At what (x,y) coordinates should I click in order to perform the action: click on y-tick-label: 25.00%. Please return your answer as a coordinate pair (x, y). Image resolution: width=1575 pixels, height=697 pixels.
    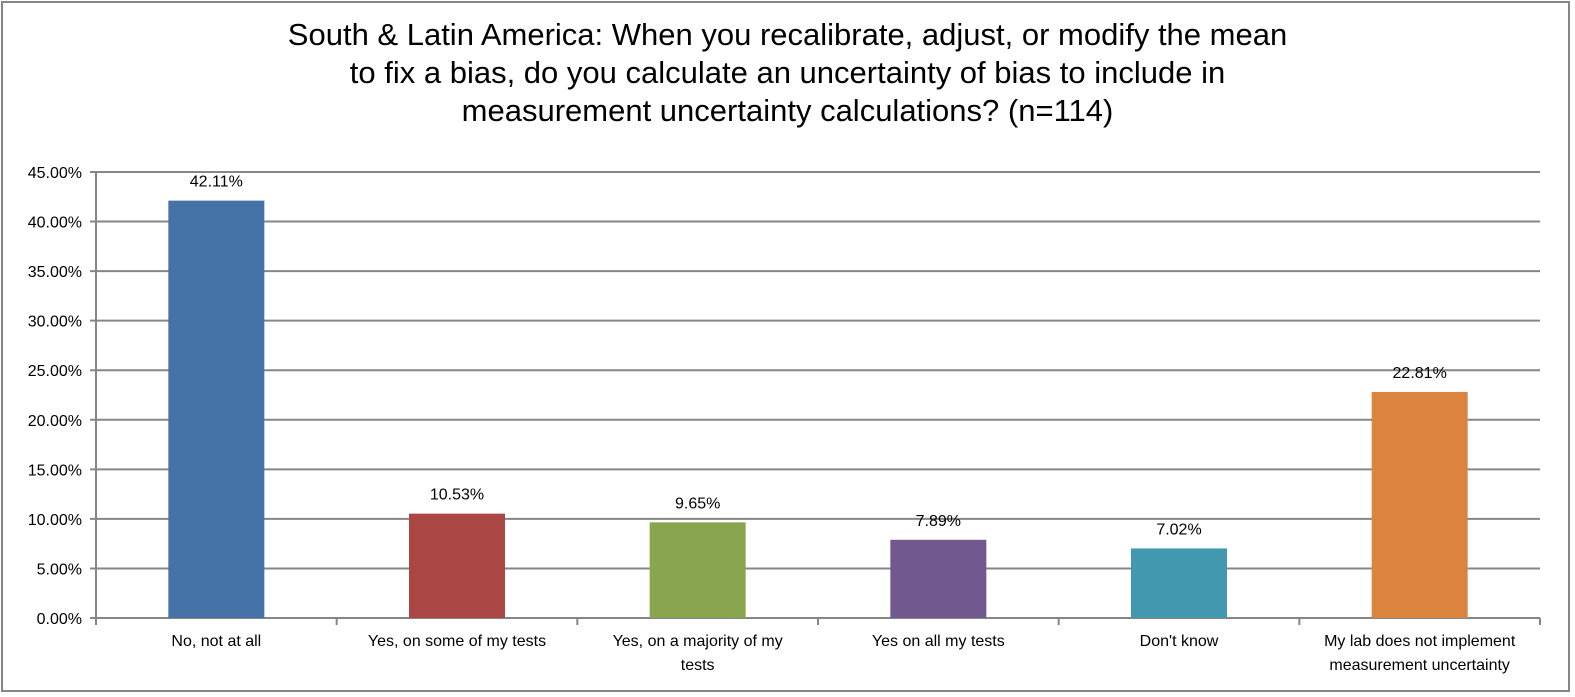
    Looking at the image, I should click on (55, 371).